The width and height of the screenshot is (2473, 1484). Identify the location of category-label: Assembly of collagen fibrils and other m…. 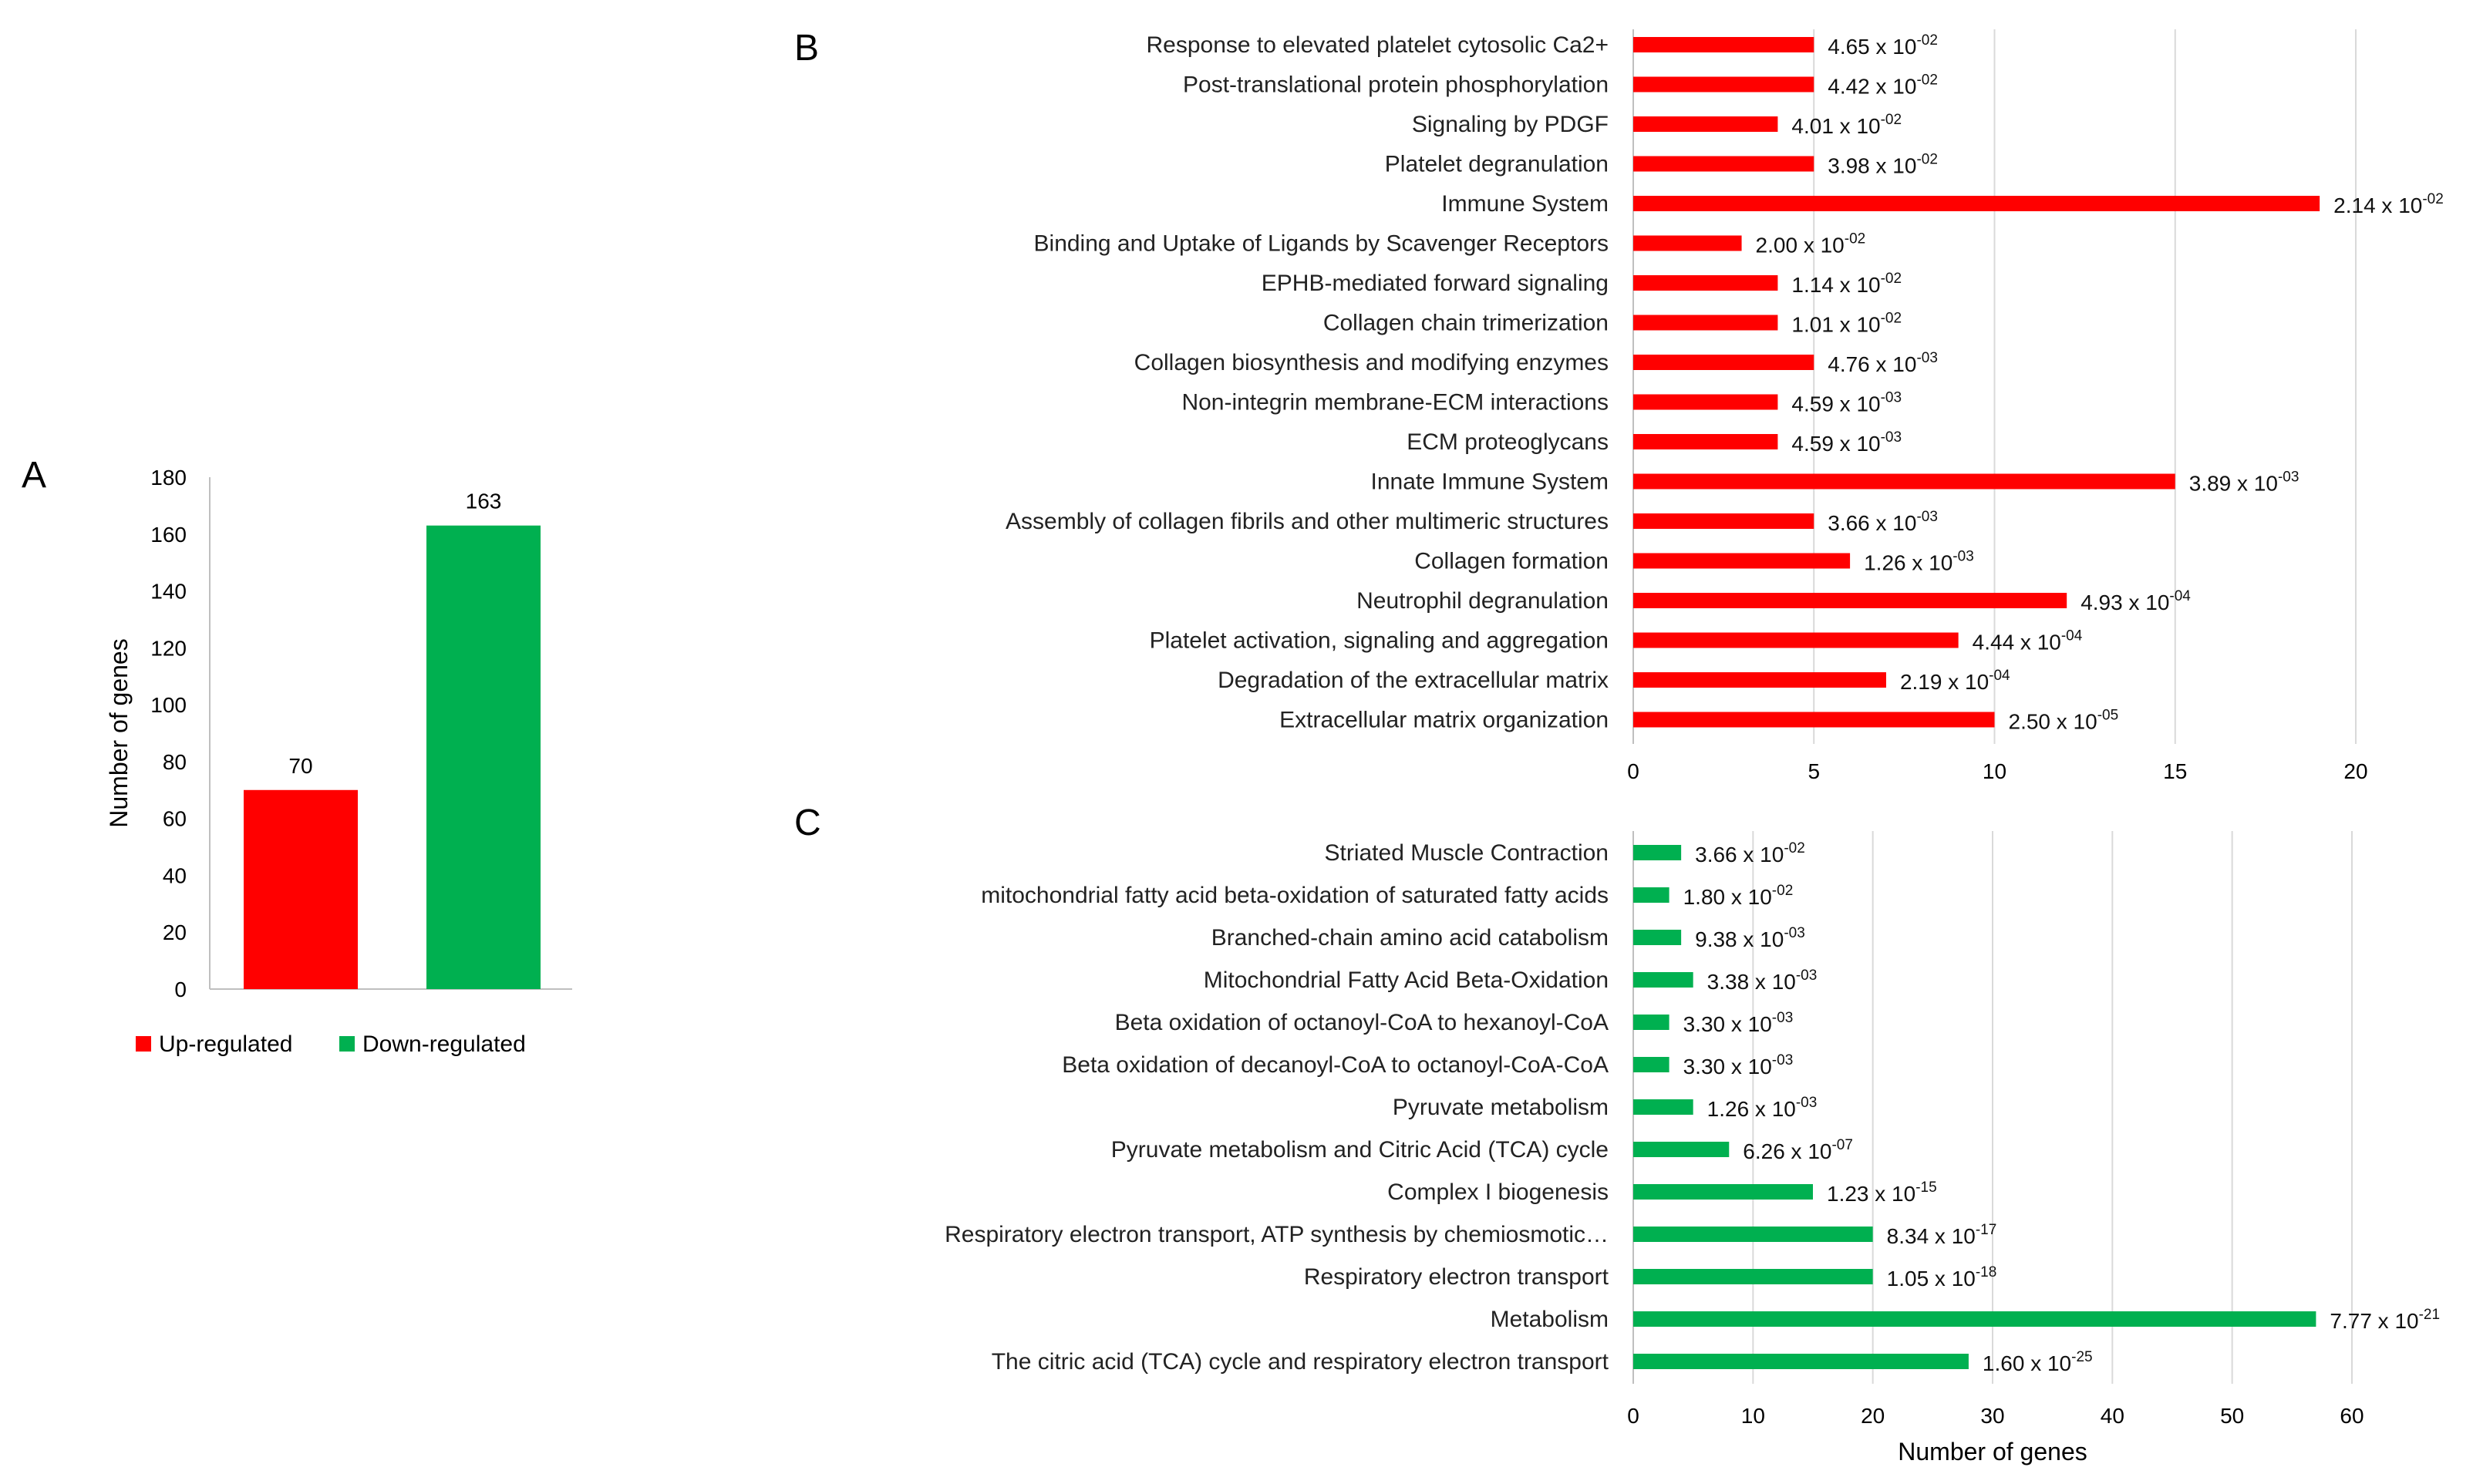
(1307, 521).